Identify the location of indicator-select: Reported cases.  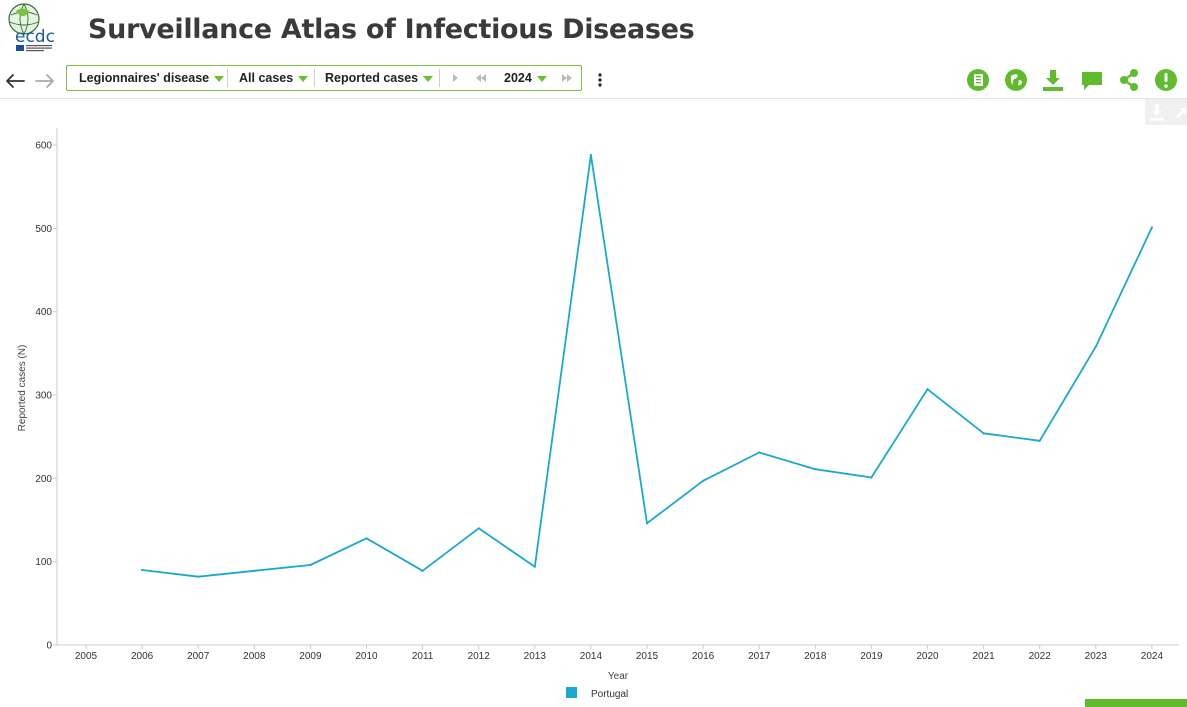
(379, 78).